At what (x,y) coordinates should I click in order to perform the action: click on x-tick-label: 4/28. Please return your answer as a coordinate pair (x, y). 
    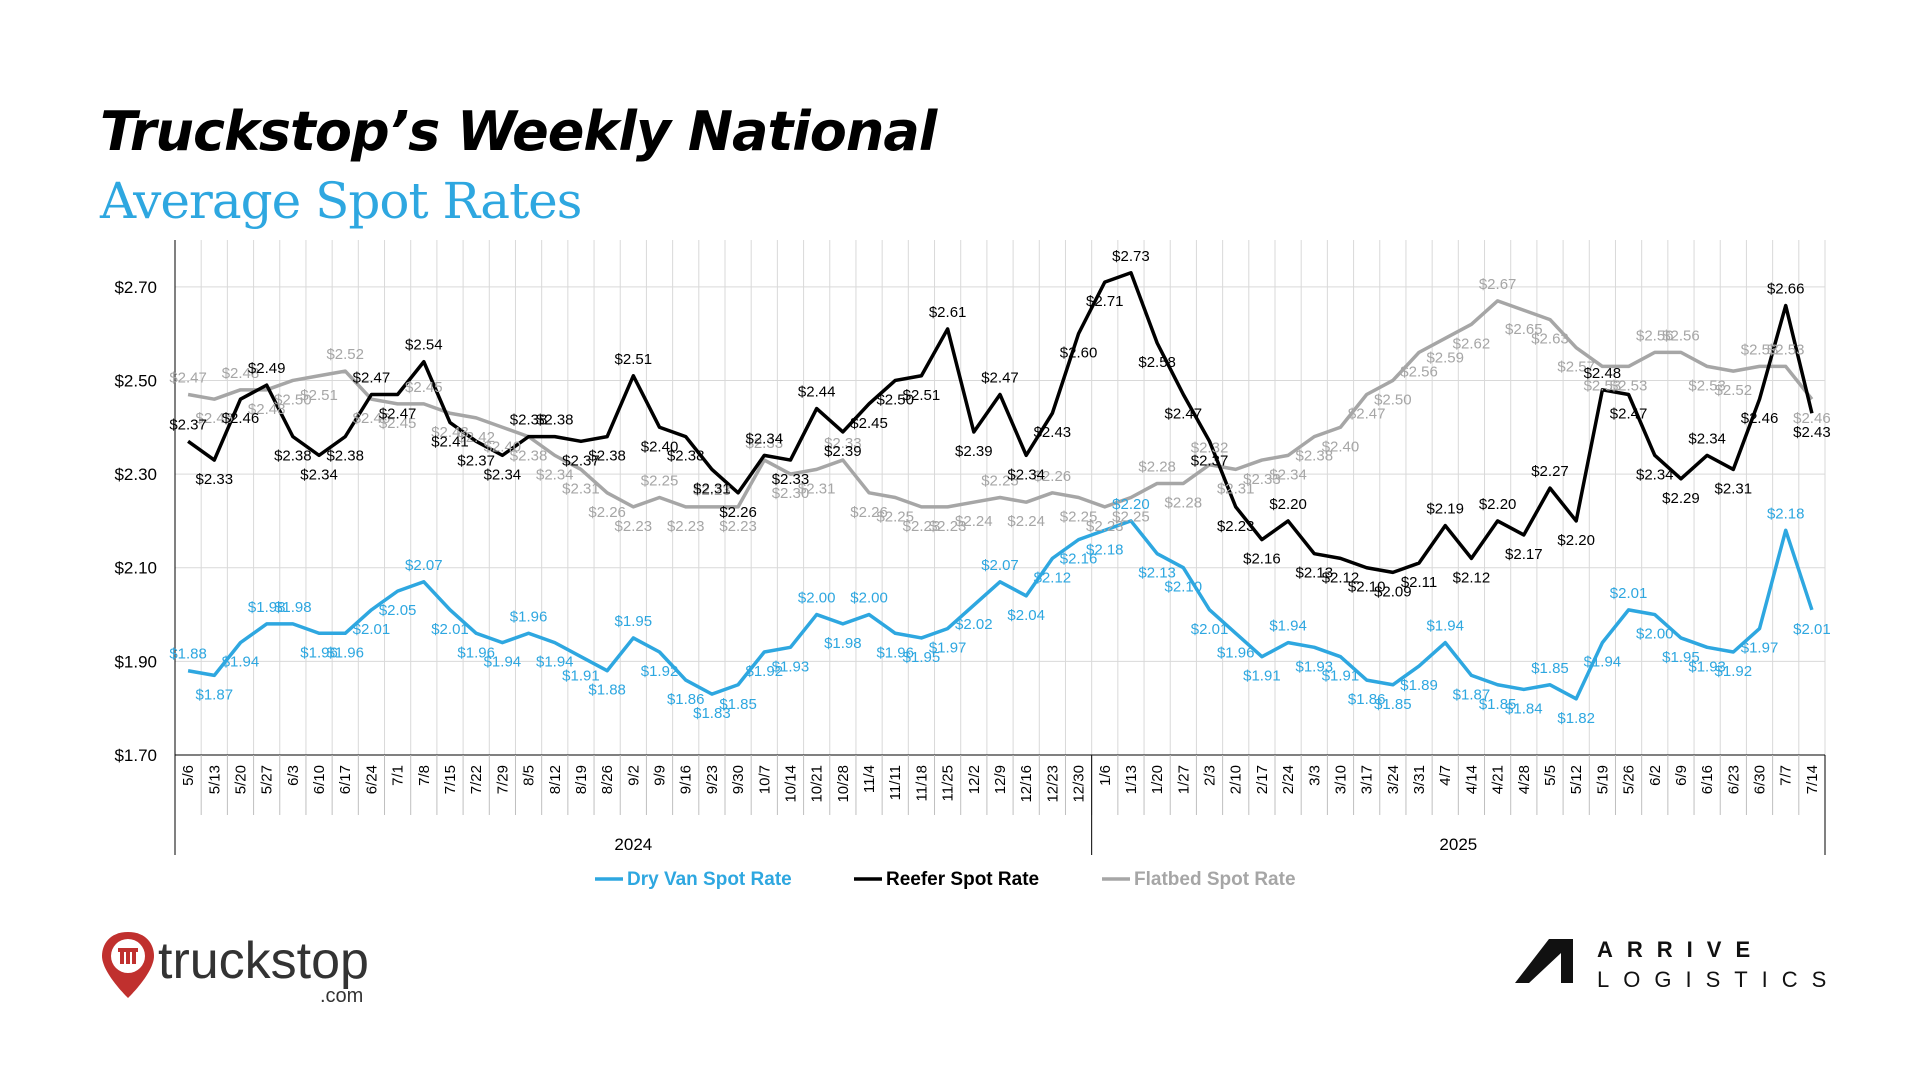
    Looking at the image, I should click on (1524, 779).